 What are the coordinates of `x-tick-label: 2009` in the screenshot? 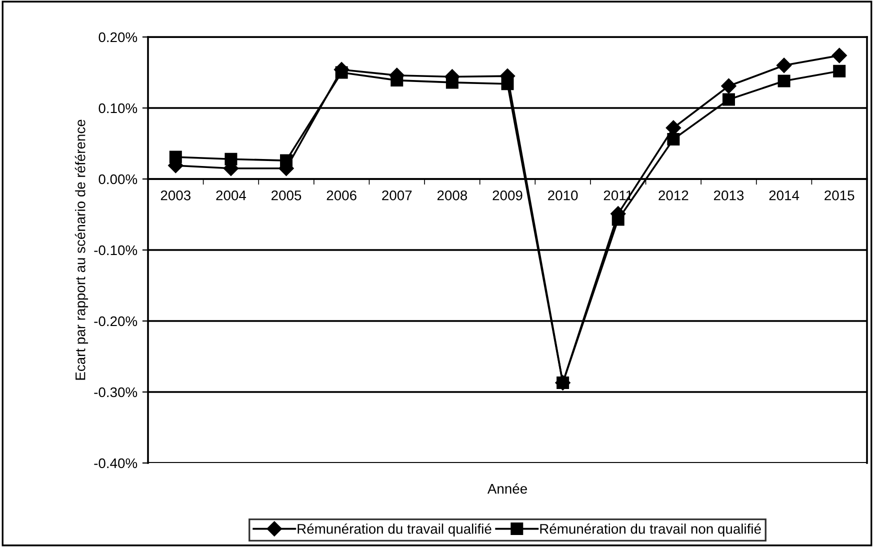 It's located at (507, 195).